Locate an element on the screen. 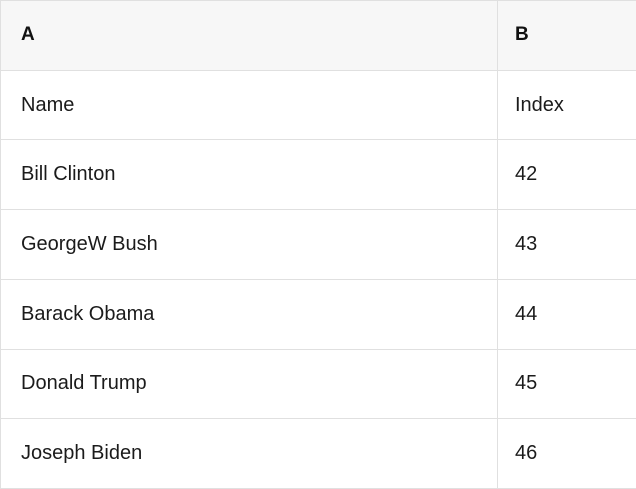 The height and width of the screenshot is (489, 636). cell-column-a: Joseph Biden is located at coordinates (249, 454).